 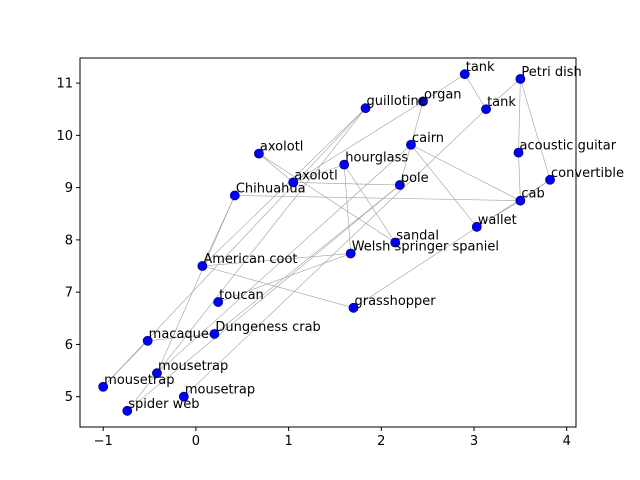 What do you see at coordinates (417, 236) in the screenshot?
I see `point-label: sandal` at bounding box center [417, 236].